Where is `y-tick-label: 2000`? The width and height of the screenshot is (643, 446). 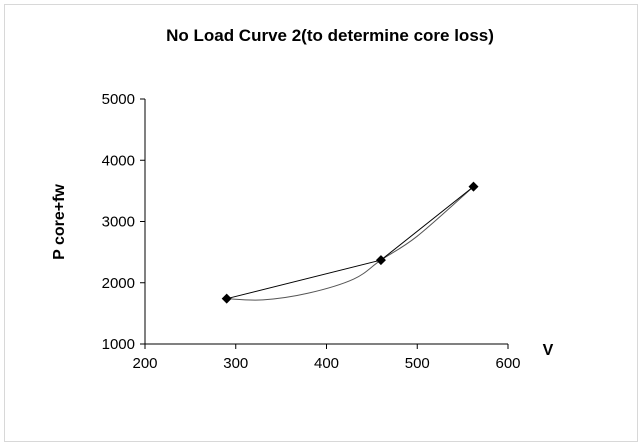
y-tick-label: 2000 is located at coordinates (118, 283).